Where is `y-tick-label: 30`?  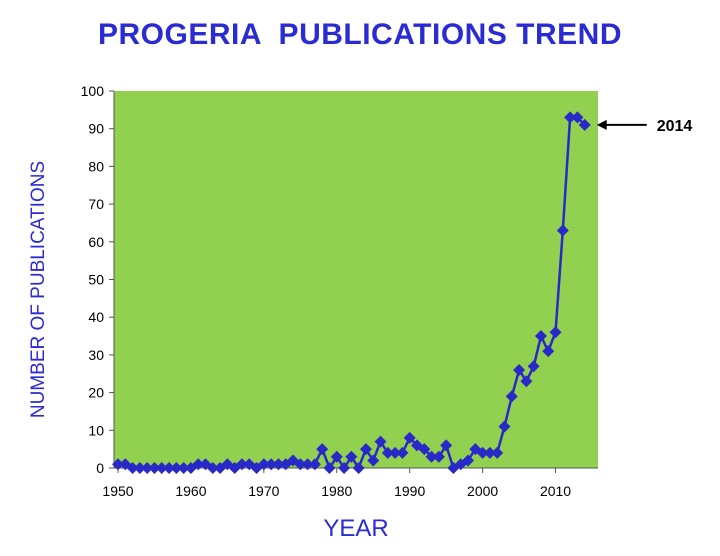 y-tick-label: 30 is located at coordinates (96, 355).